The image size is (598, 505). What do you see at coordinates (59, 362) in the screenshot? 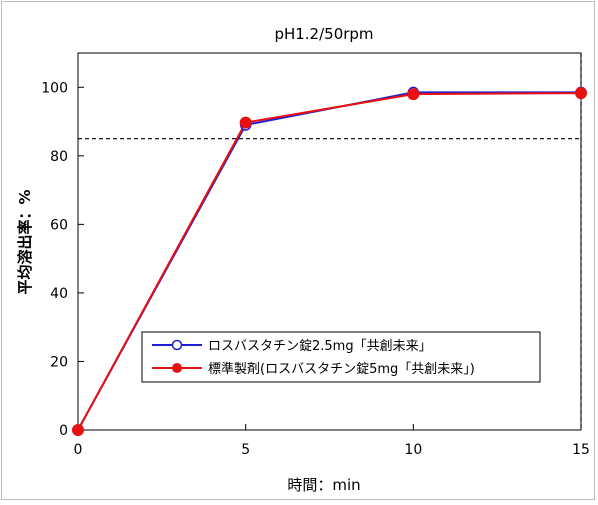
I see `y-tick-label: 20` at bounding box center [59, 362].